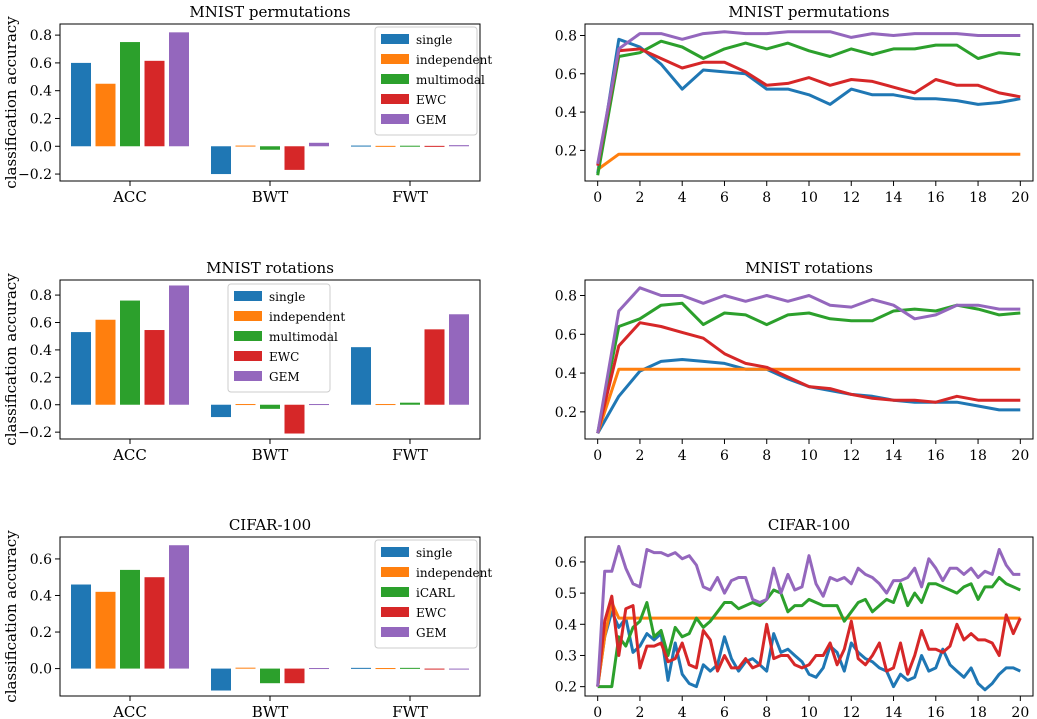 The width and height of the screenshot is (1037, 719). Describe the element at coordinates (287, 297) in the screenshot. I see `legend-label: single` at that location.